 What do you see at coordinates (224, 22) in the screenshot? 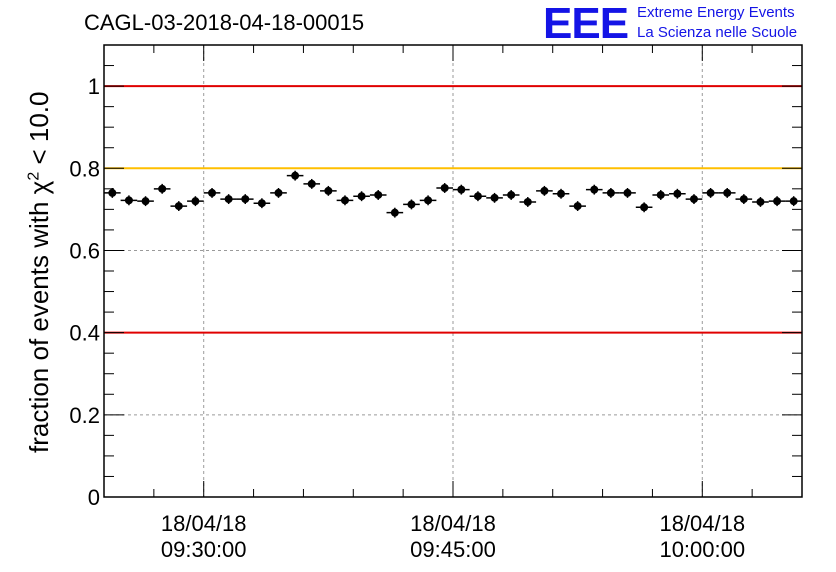
I see `chart-title: CAGL-03-2018-04-18-00015` at bounding box center [224, 22].